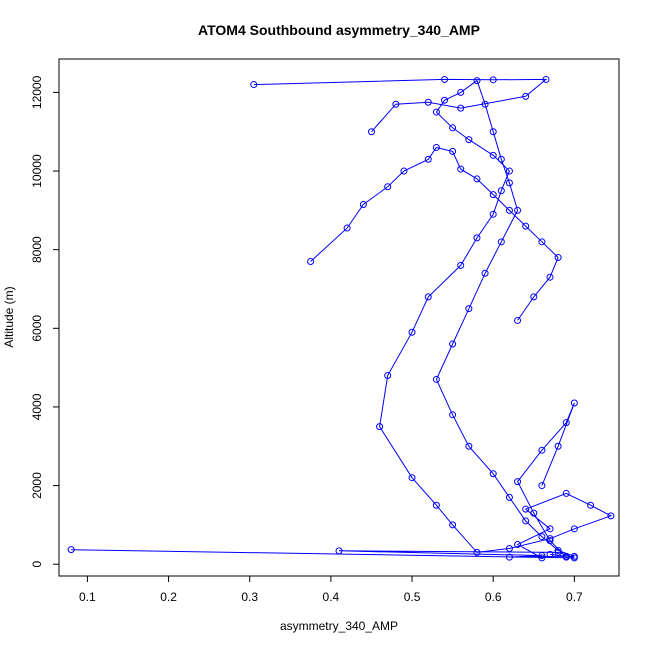 The image size is (650, 650). Describe the element at coordinates (37, 328) in the screenshot. I see `y-tick-label: 6000` at that location.